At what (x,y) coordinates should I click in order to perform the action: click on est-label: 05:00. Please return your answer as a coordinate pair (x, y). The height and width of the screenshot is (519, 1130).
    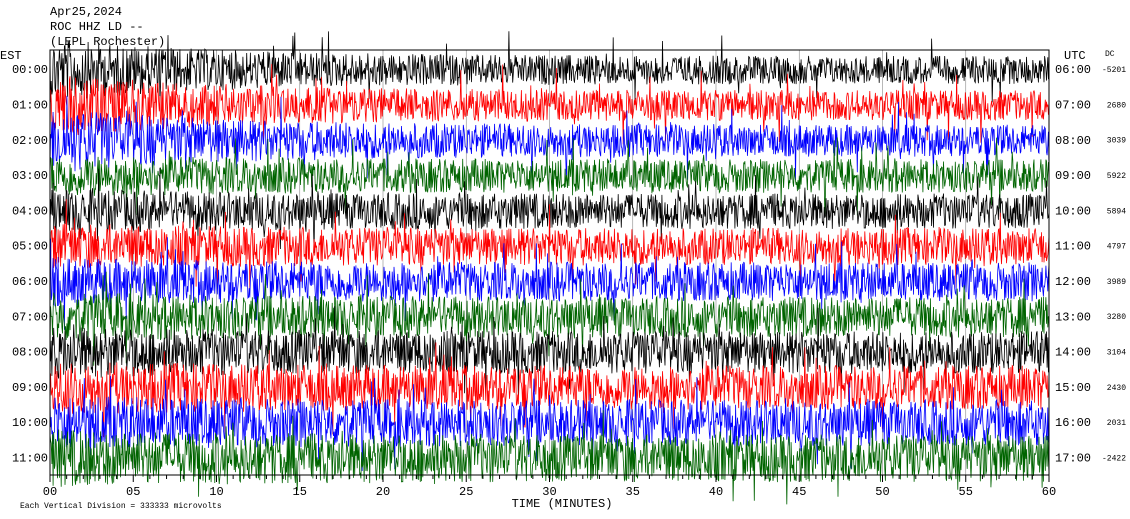
    Looking at the image, I should click on (30, 247).